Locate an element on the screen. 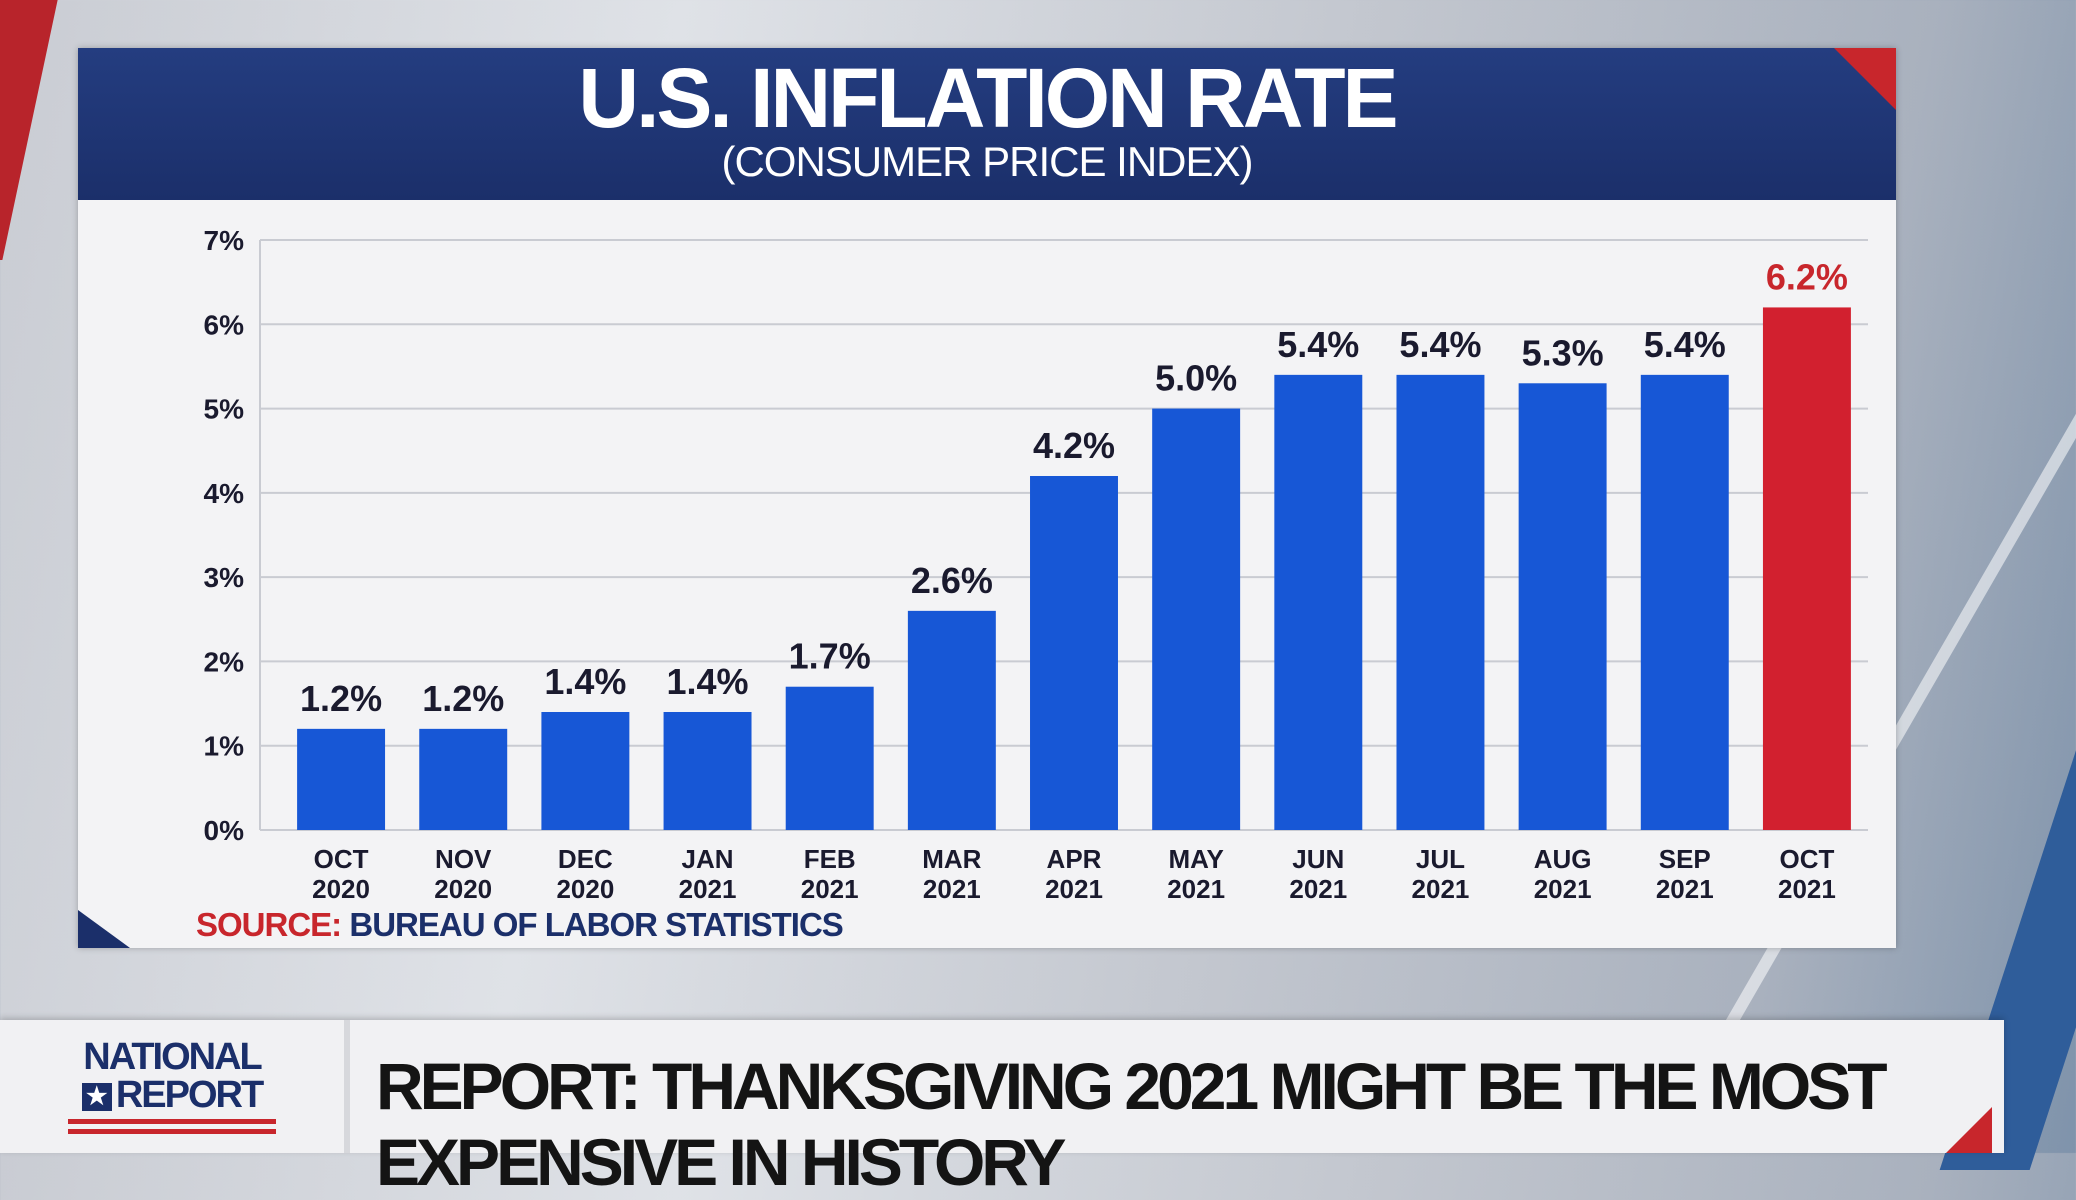 This screenshot has width=2076, height=1200. source-label: SOURCE: is located at coordinates (269, 924).